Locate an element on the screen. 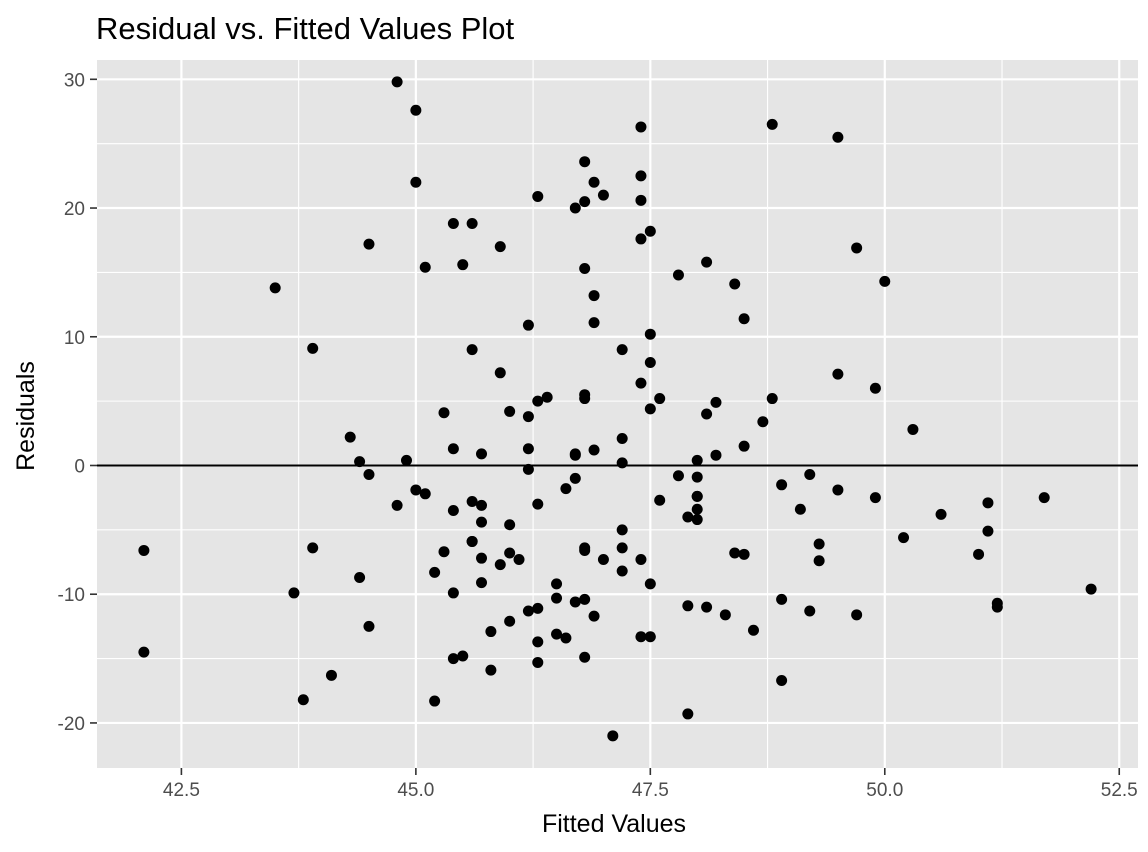 The image size is (1148, 852). chart-title: Residual vs. Fitted Values Plot is located at coordinates (305, 28).